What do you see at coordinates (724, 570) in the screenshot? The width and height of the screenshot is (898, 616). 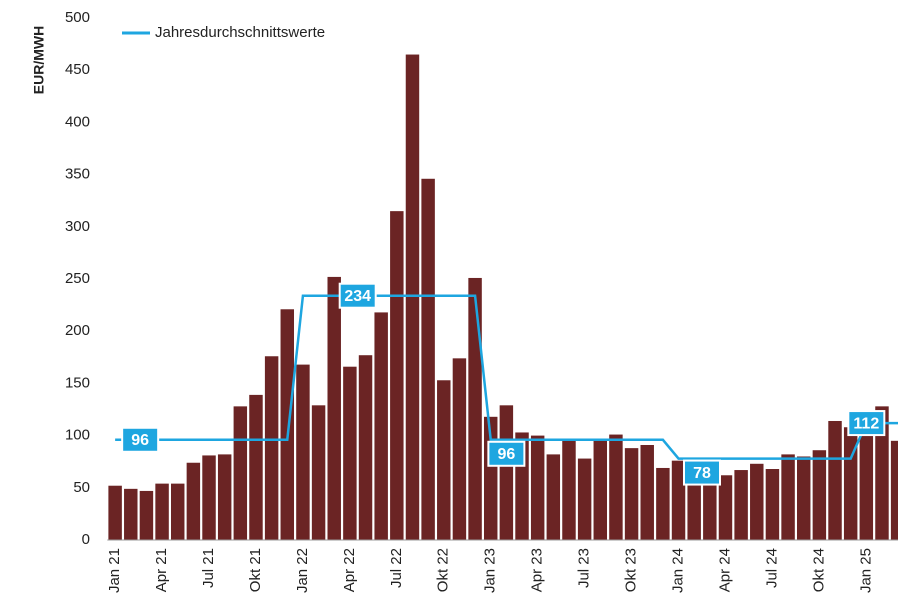 I see `x-tick-label: Apr 24` at bounding box center [724, 570].